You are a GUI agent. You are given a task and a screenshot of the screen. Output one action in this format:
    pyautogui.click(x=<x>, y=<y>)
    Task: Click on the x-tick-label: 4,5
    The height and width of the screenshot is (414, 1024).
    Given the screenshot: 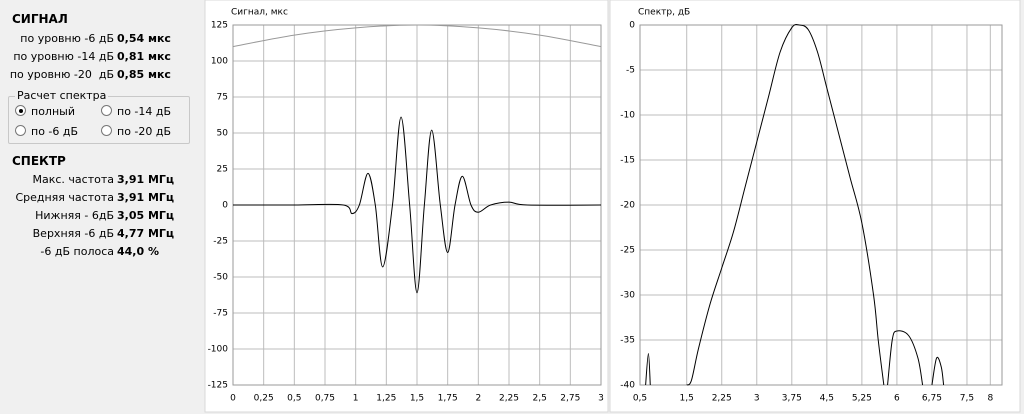 What is the action you would take?
    pyautogui.click(x=827, y=399)
    